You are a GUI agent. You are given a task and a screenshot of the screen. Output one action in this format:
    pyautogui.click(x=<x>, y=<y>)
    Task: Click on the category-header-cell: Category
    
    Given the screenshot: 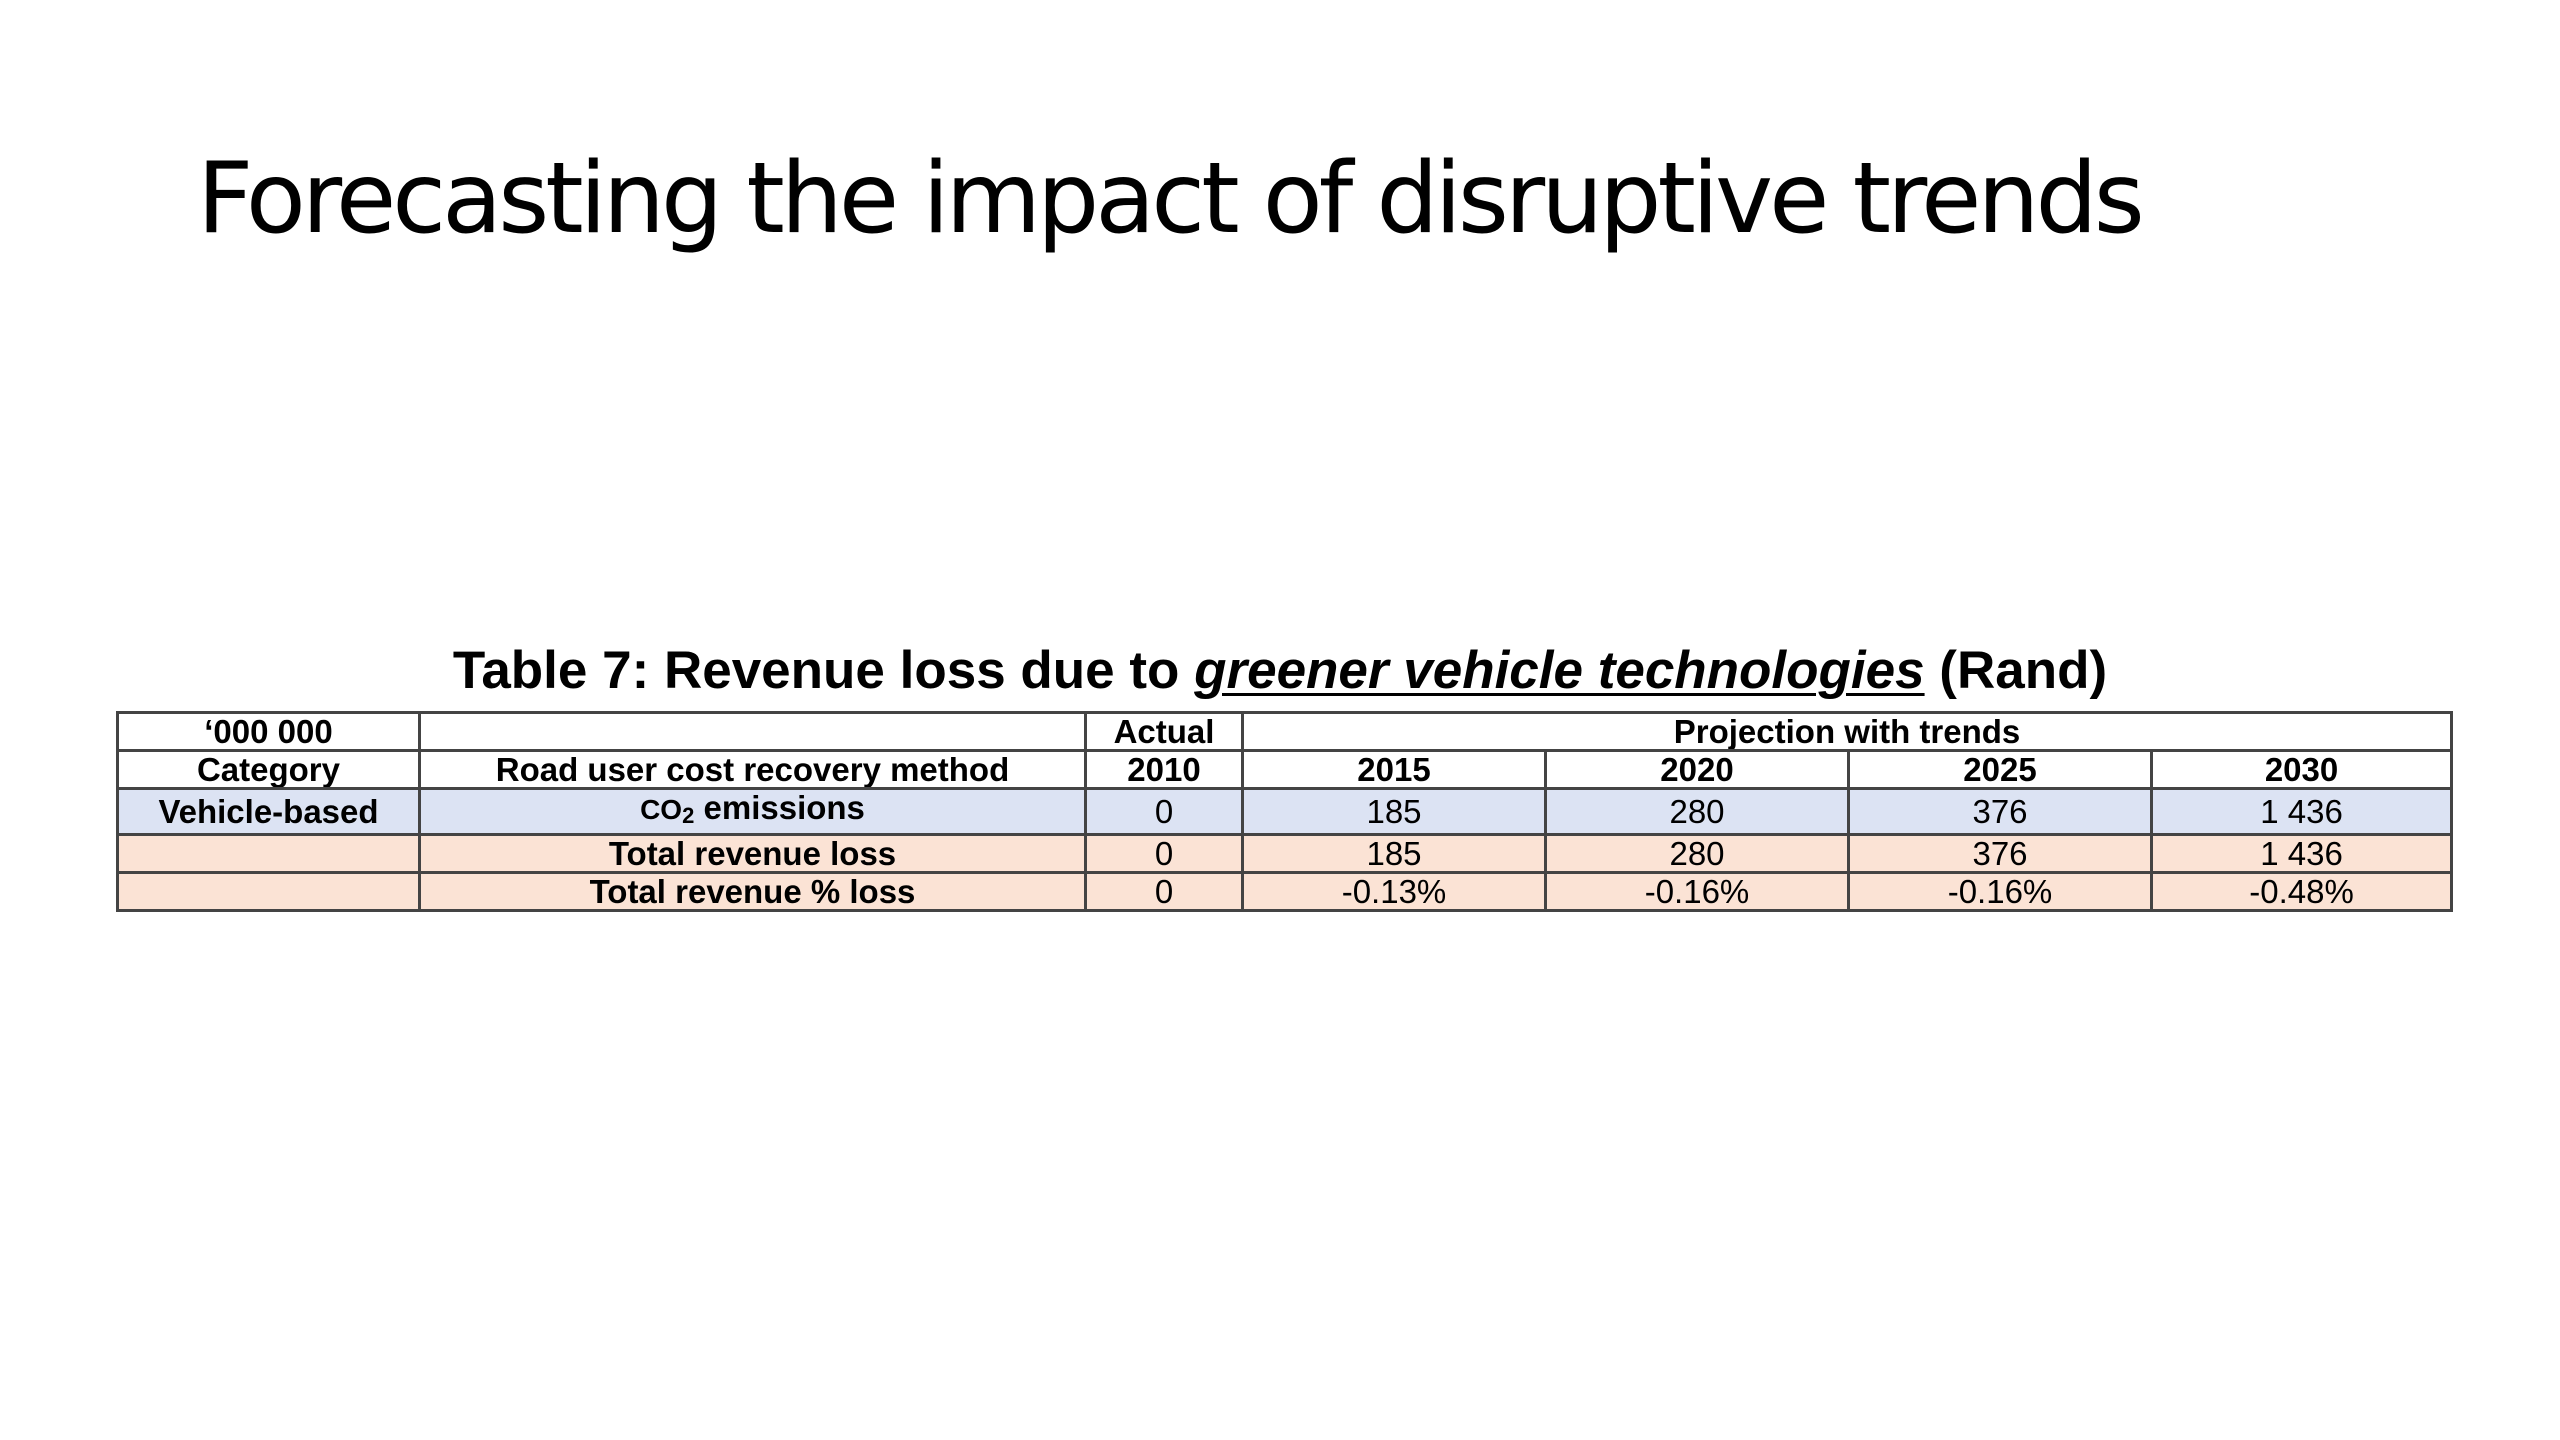 What is the action you would take?
    pyautogui.click(x=268, y=769)
    